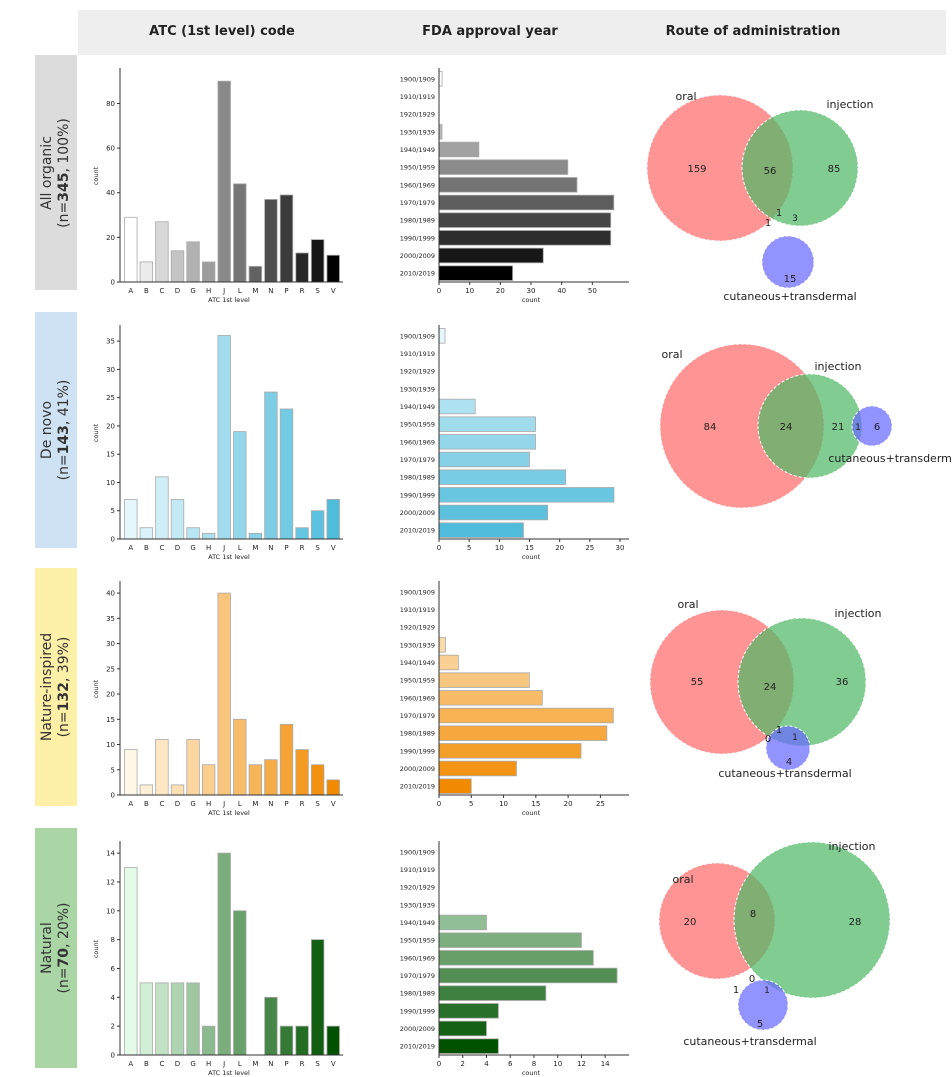  What do you see at coordinates (146, 548) in the screenshot?
I see `x-tick-label: B` at bounding box center [146, 548].